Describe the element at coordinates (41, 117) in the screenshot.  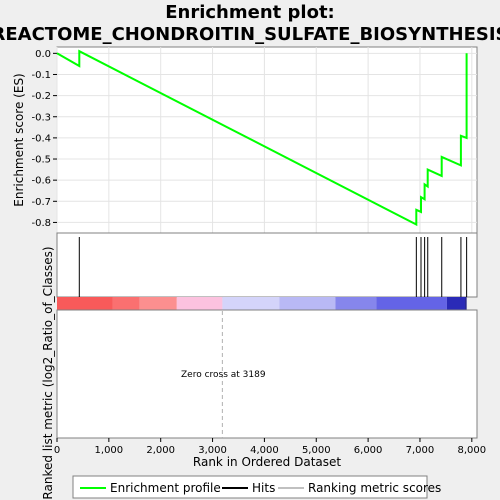
I see `y-tick-label: -0.3` at that location.